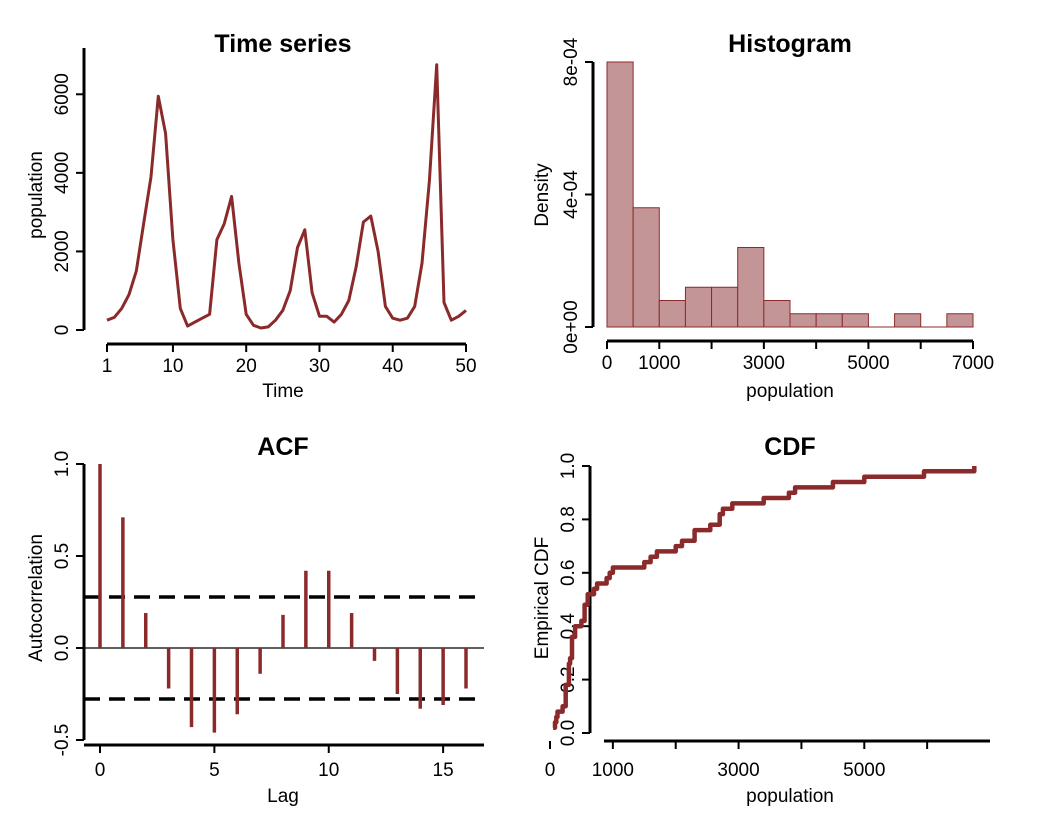 The image size is (1040, 832). Describe the element at coordinates (62, 648) in the screenshot. I see `acf-y-tick-label: 0.0` at that location.